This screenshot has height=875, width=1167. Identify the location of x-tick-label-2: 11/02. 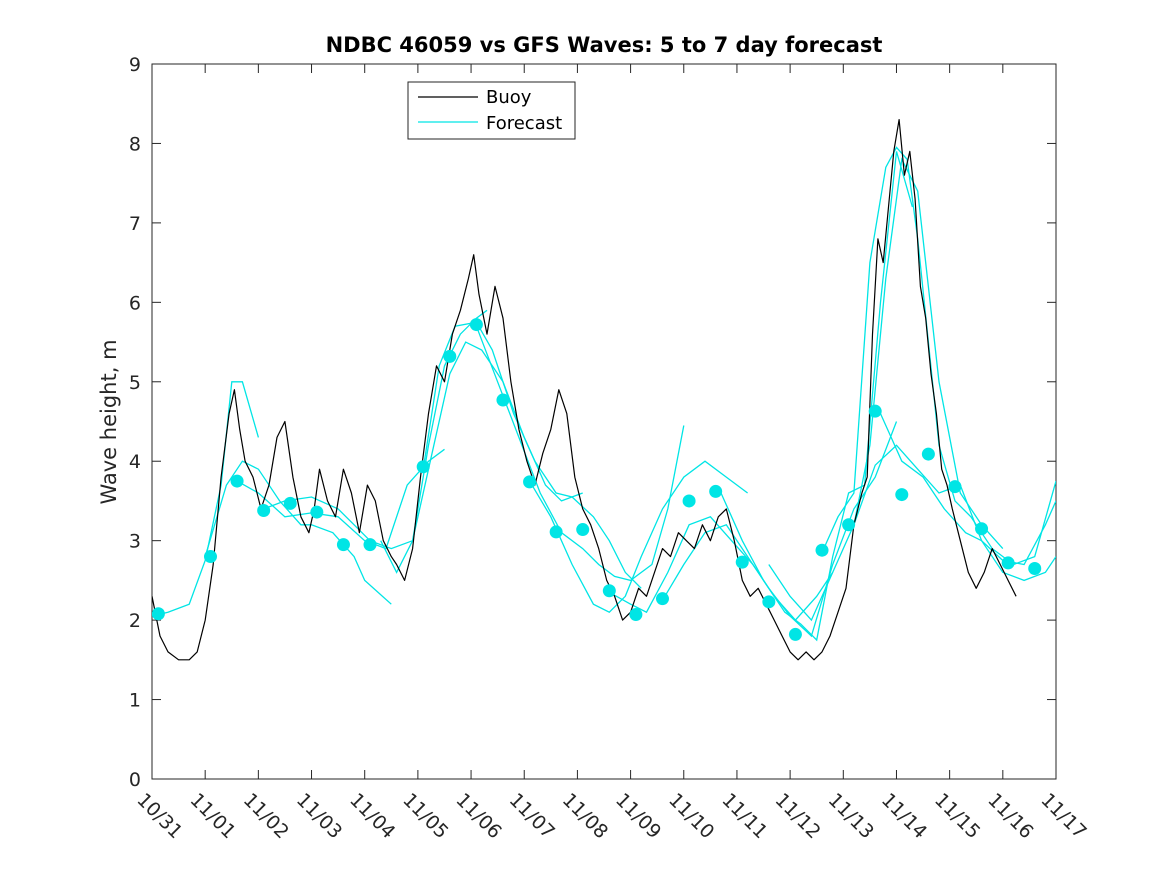
(266, 816).